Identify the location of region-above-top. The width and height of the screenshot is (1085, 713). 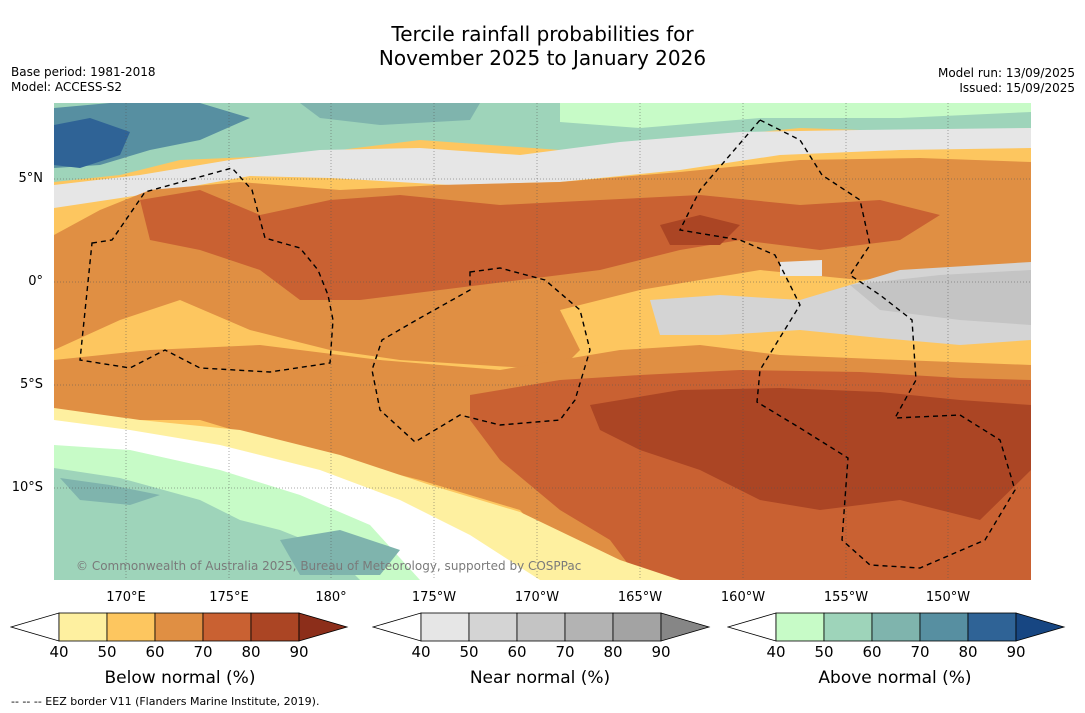
(542, 142).